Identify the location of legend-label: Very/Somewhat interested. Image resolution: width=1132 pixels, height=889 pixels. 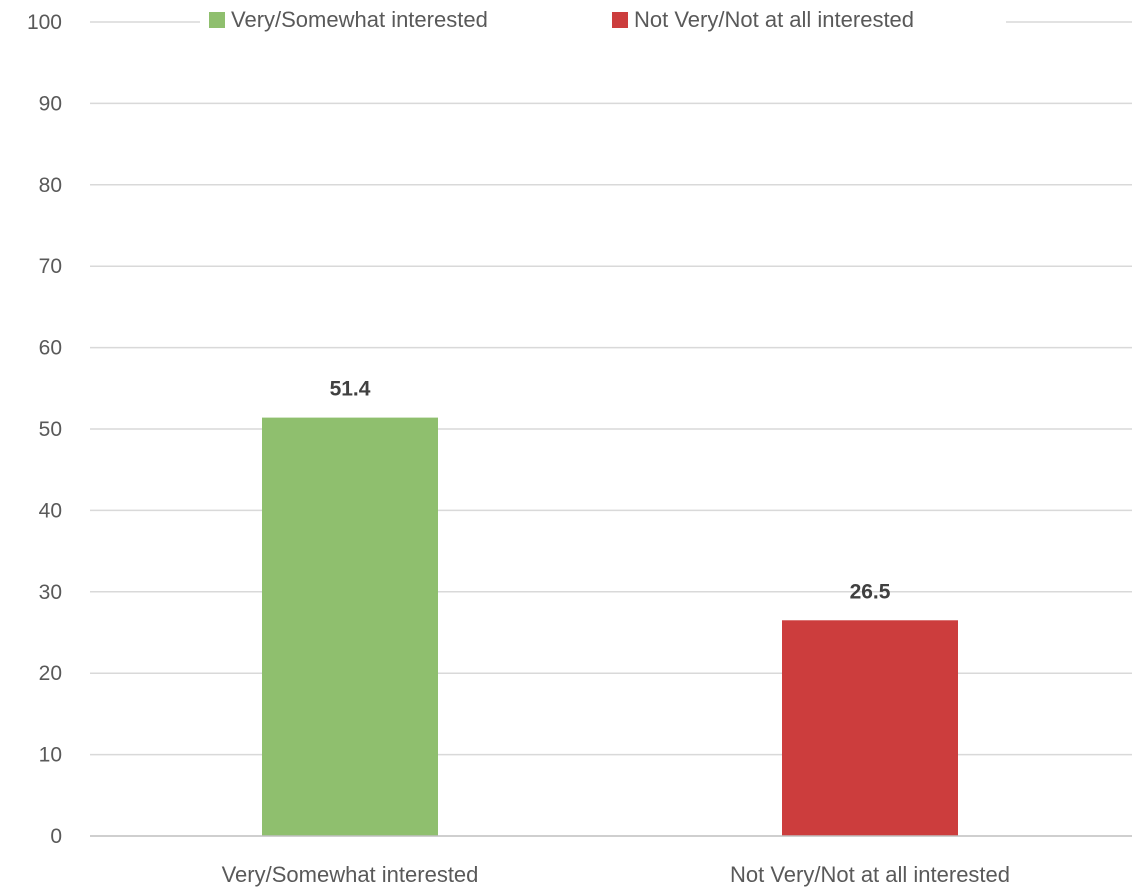
(359, 19).